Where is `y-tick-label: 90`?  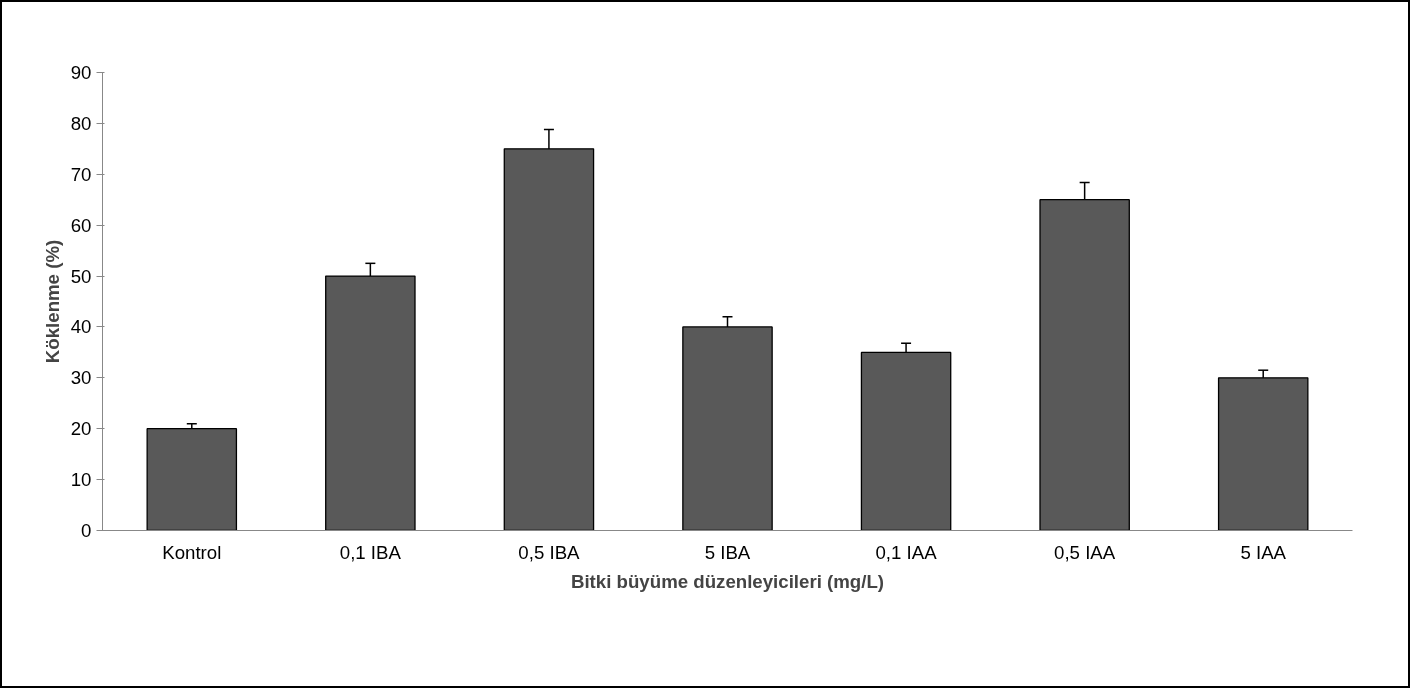 y-tick-label: 90 is located at coordinates (81, 72).